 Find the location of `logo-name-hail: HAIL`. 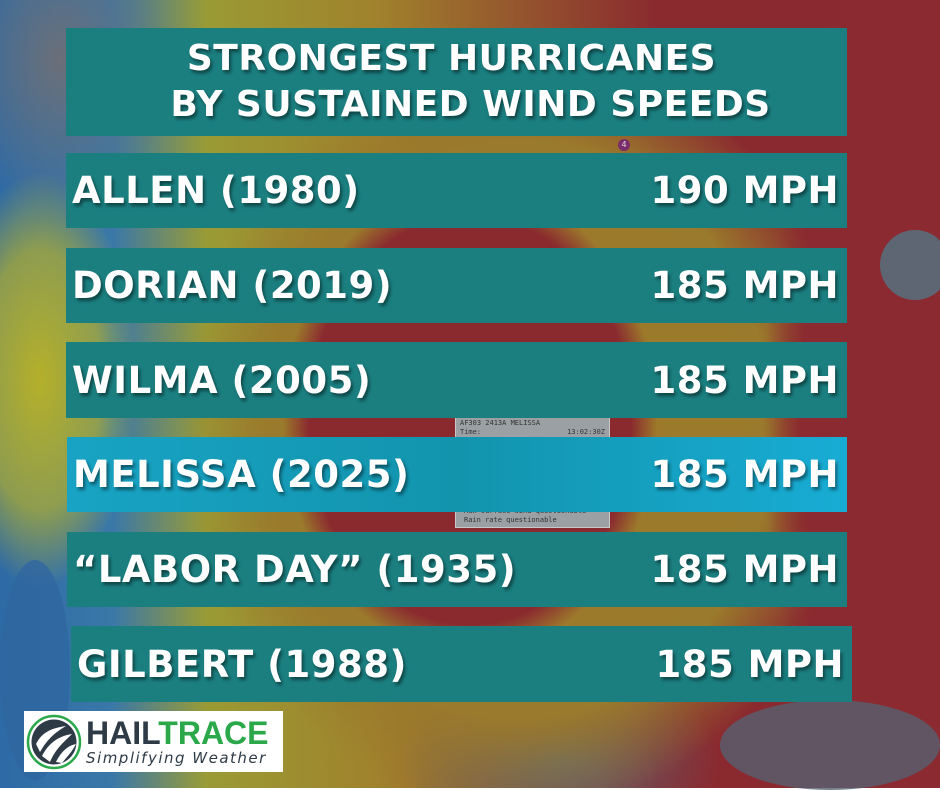

logo-name-hail: HAIL is located at coordinates (122, 732).